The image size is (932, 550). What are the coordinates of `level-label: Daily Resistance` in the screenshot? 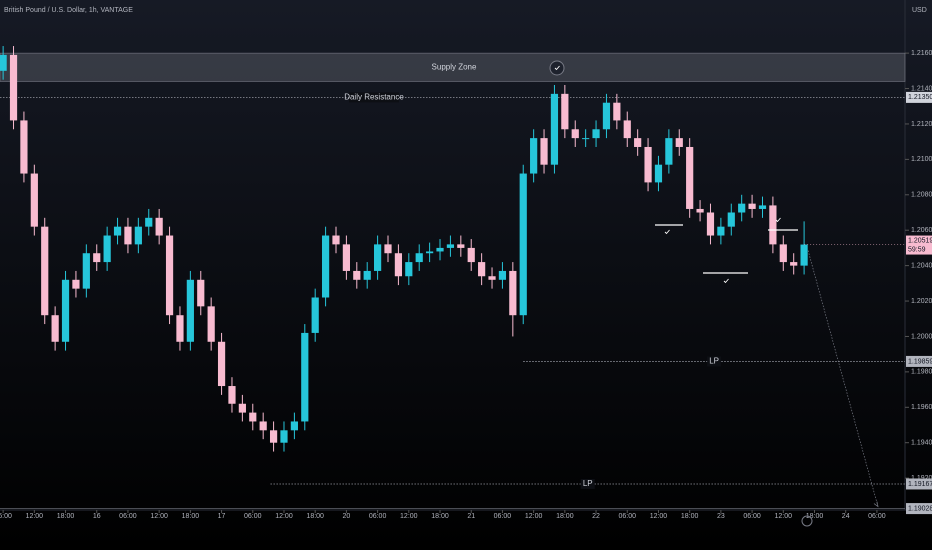 It's located at (374, 97).